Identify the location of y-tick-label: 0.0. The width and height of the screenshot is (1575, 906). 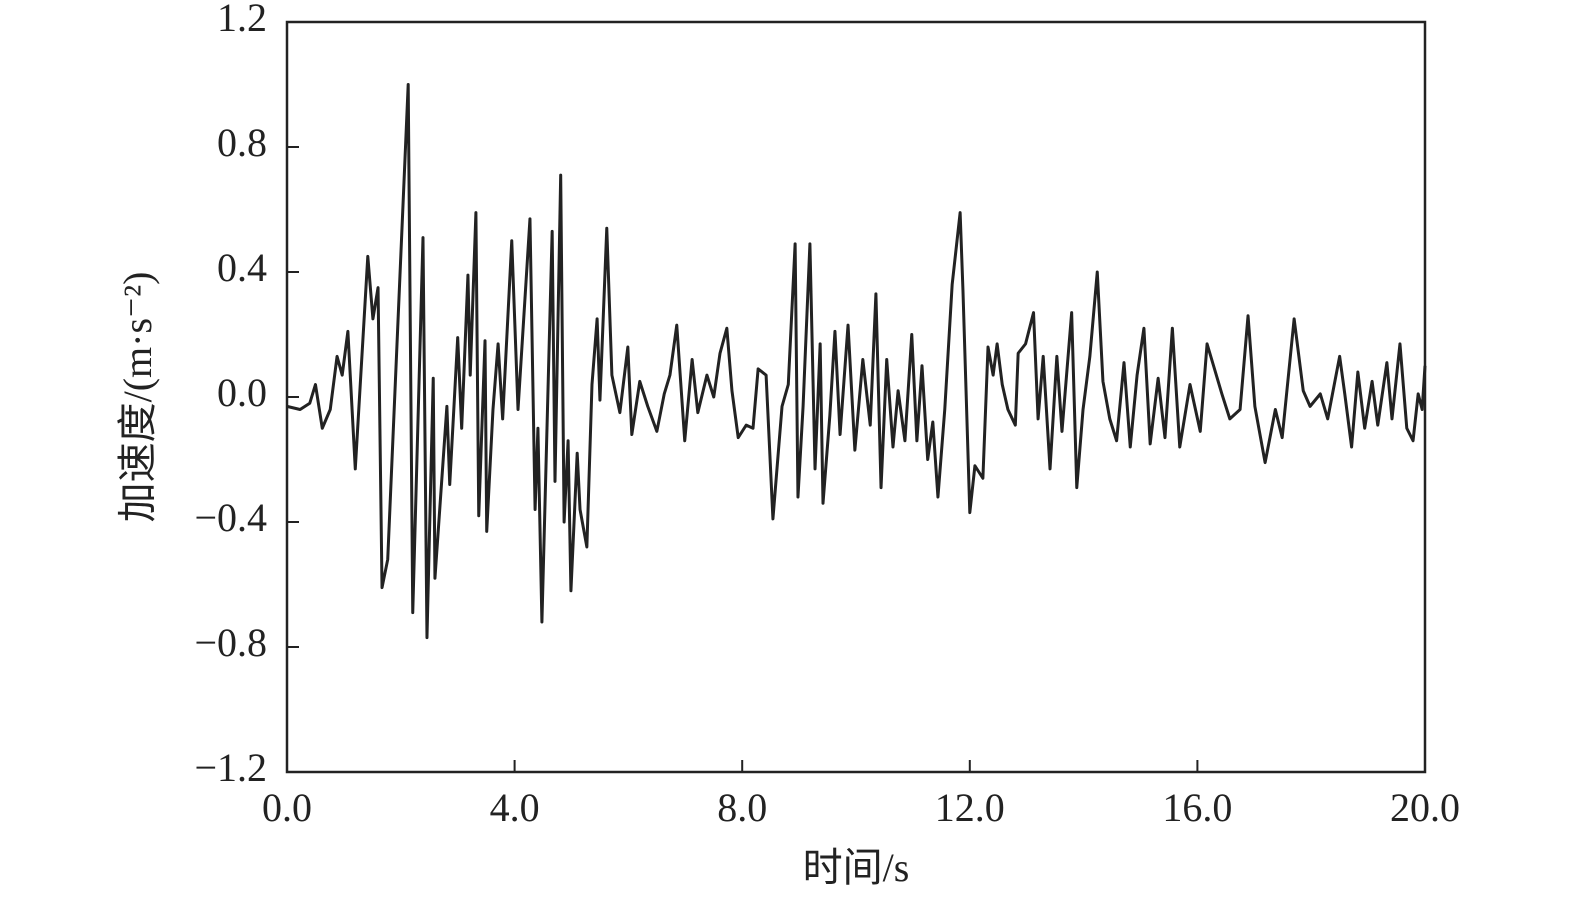
(242, 392).